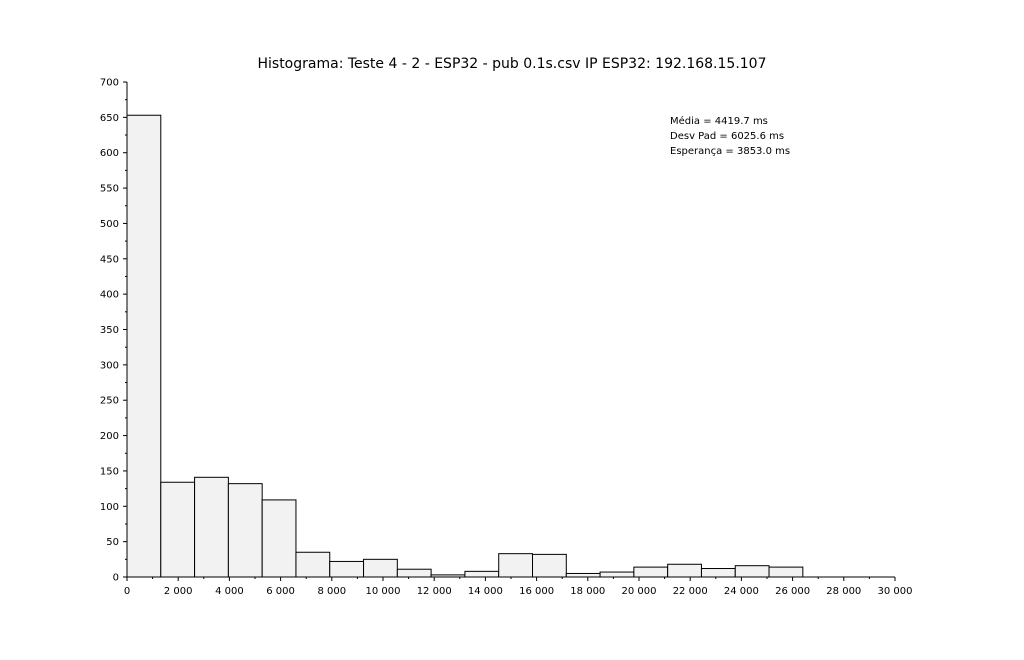 The height and width of the screenshot is (660, 1024). Describe the element at coordinates (229, 591) in the screenshot. I see `x-tick-label-2: 4 000` at that location.